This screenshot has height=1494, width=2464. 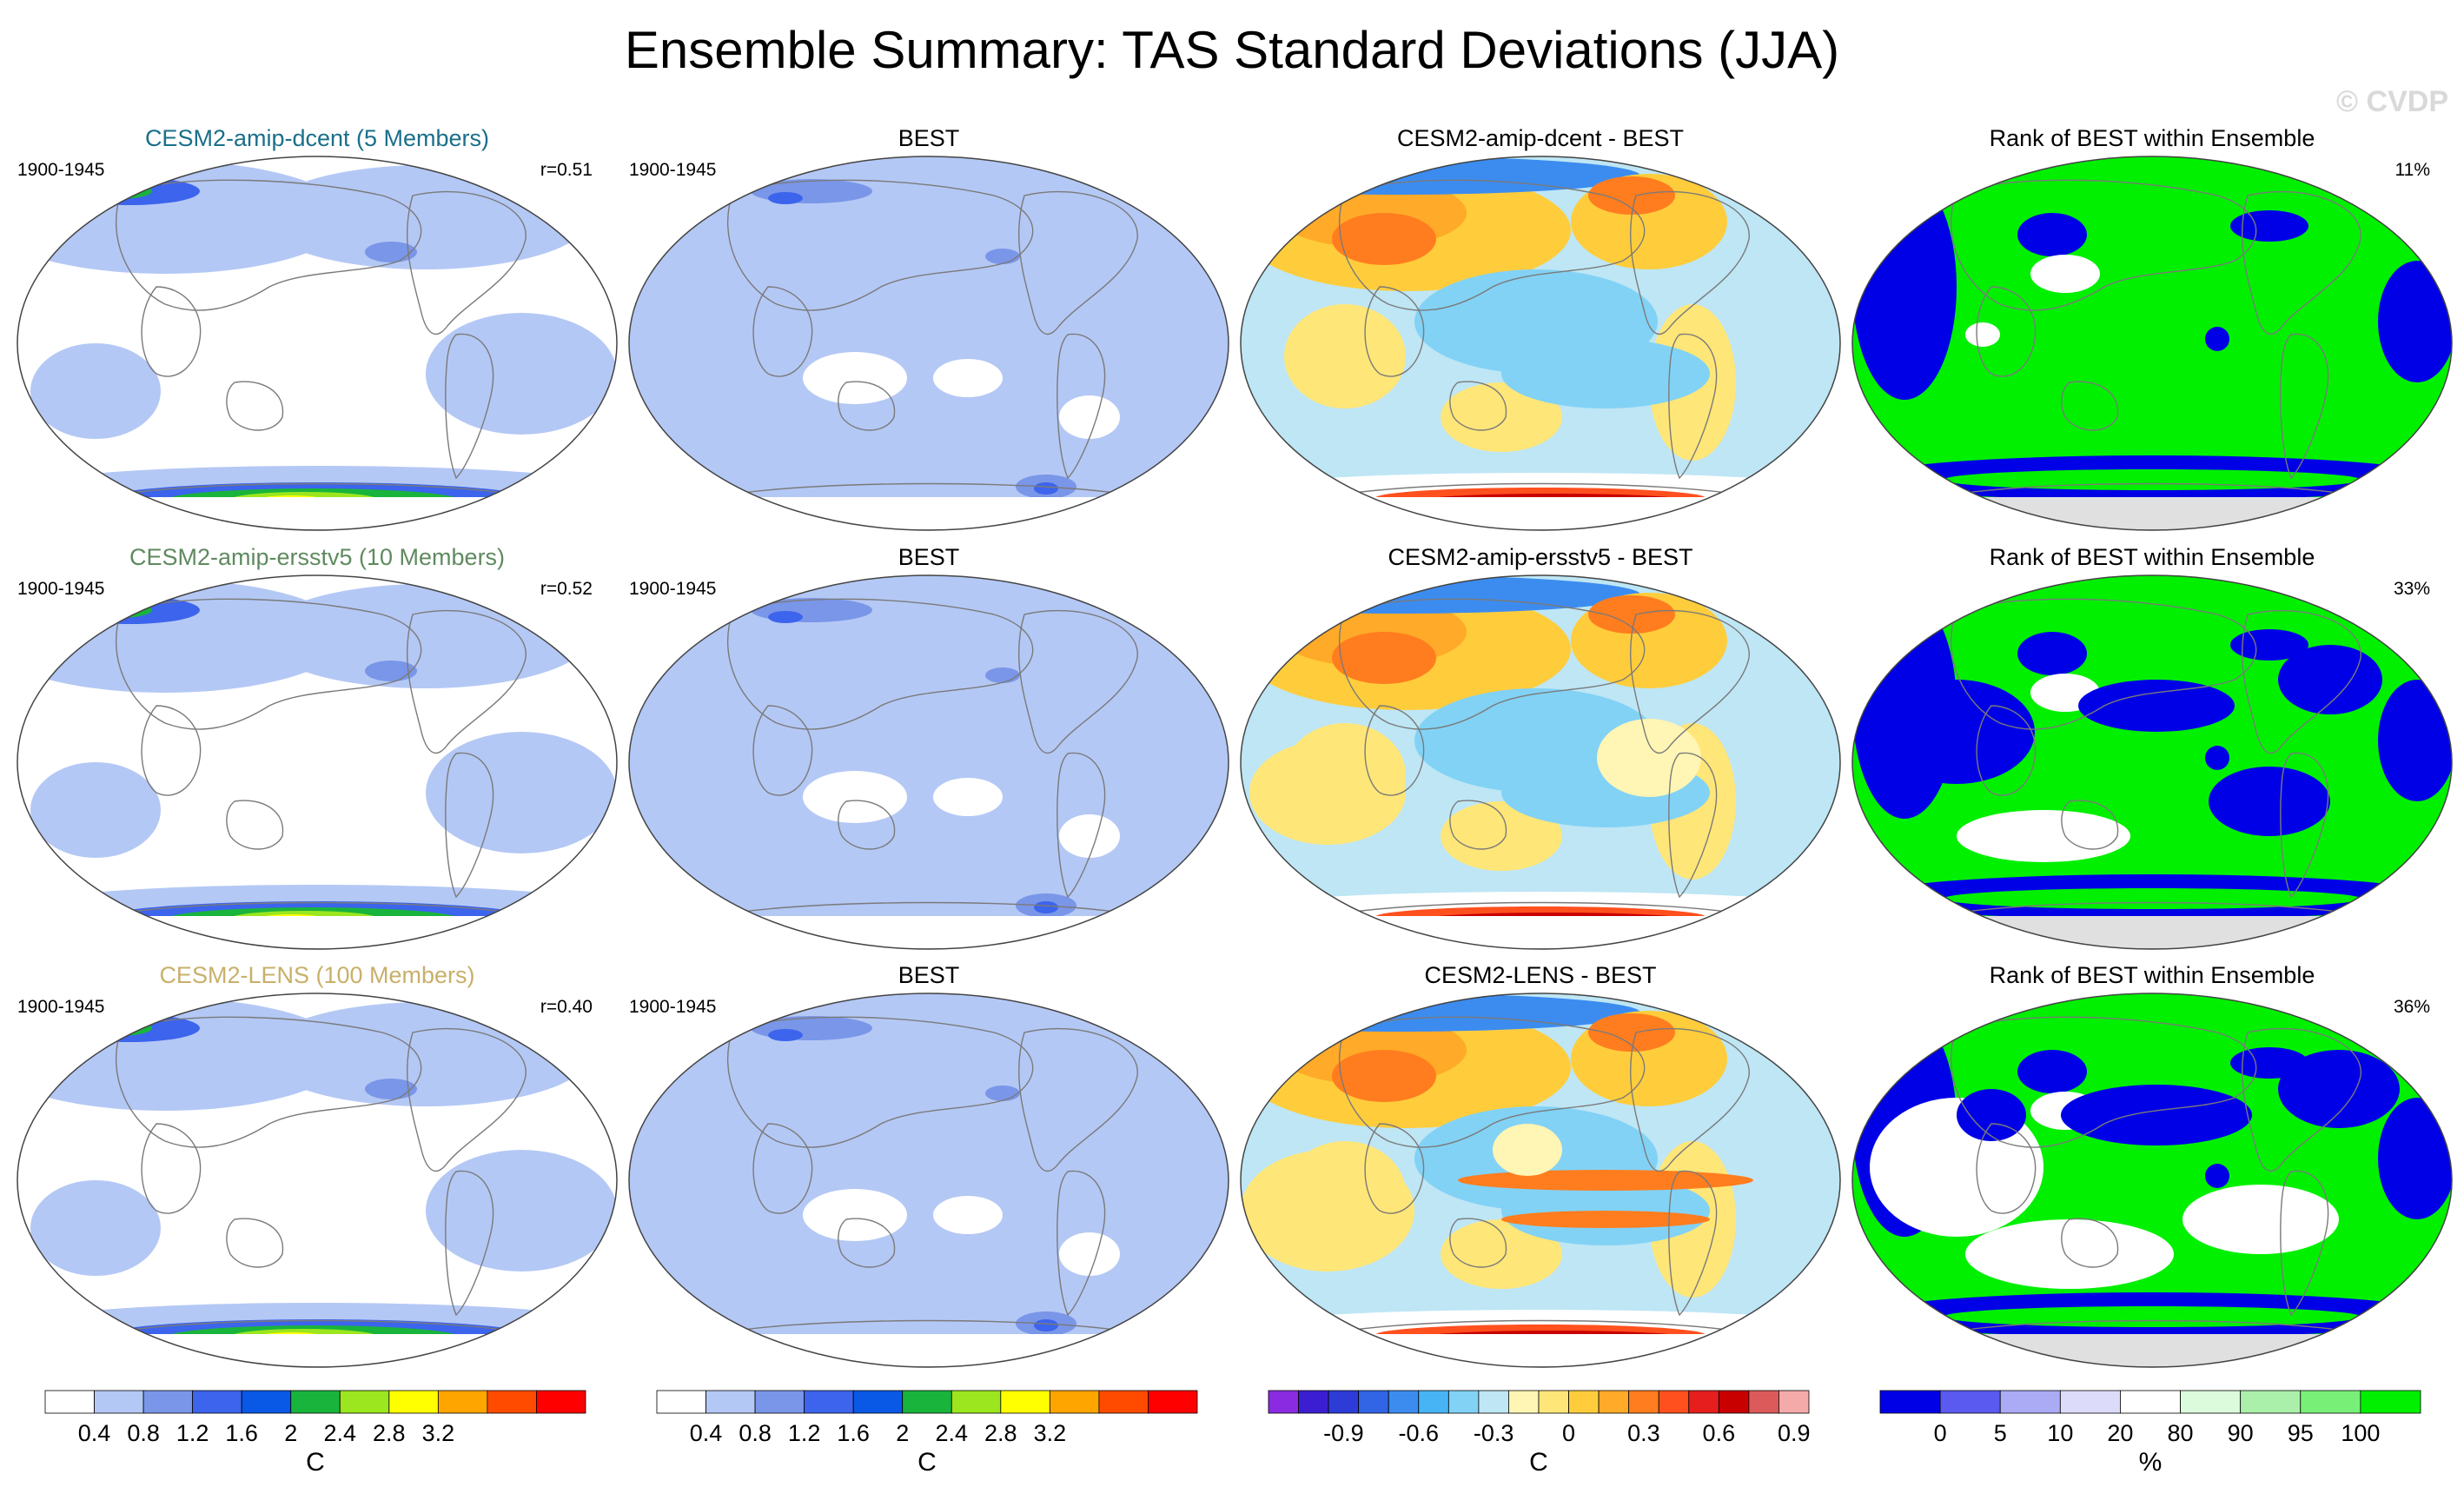 I want to click on colorbar-unit: C, so click(x=315, y=1463).